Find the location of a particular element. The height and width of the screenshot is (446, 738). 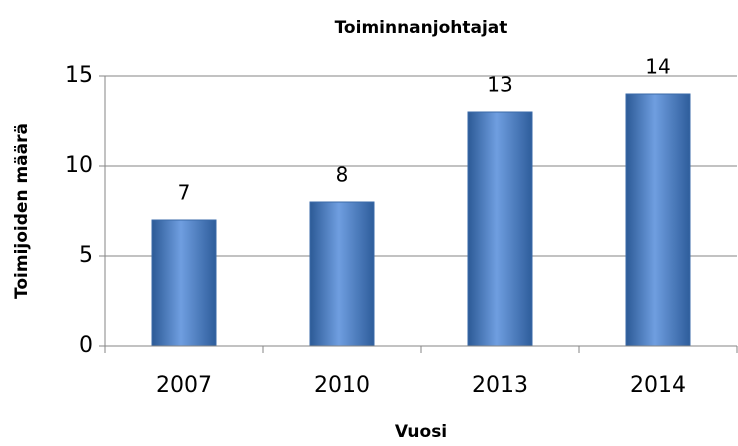

chart-title: Toiminnanjohtajat is located at coordinates (421, 28).